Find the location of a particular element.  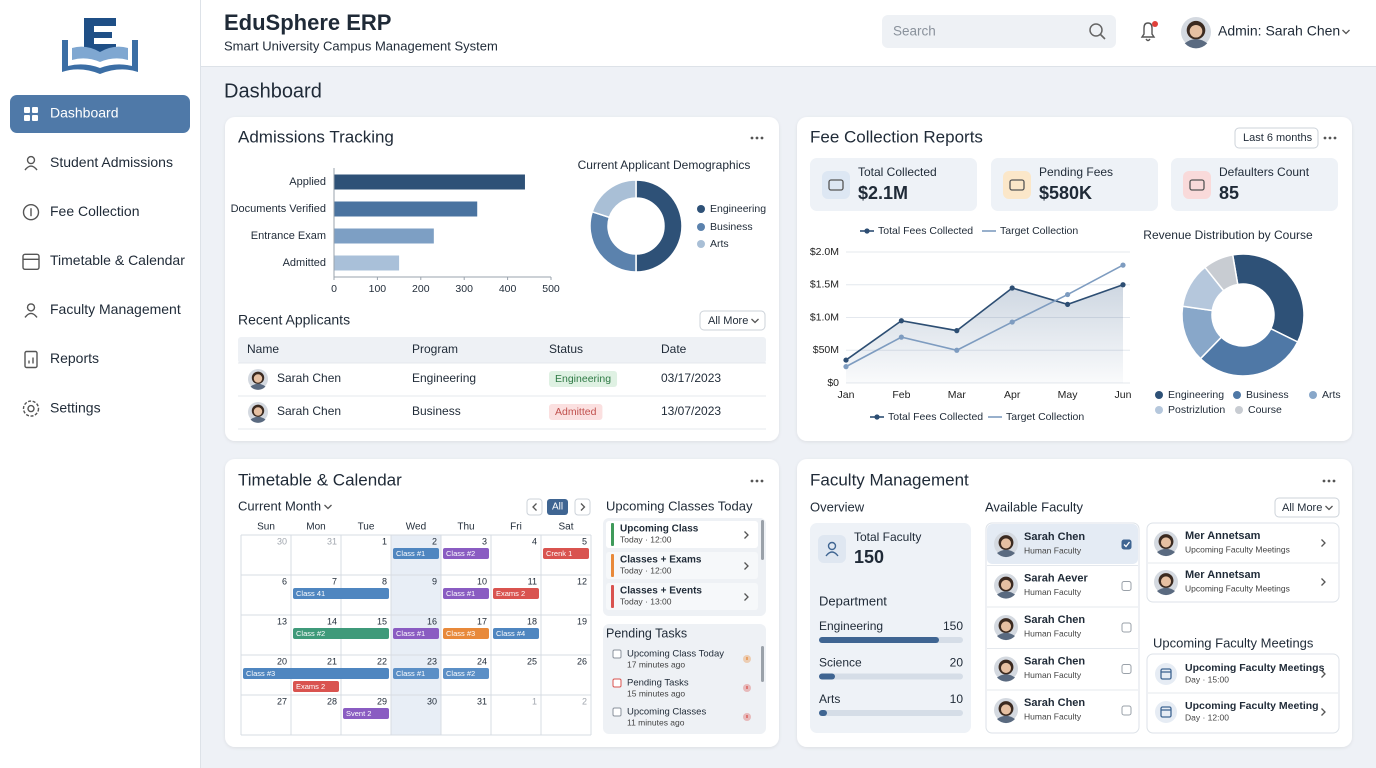

day-number: 22 is located at coordinates (382, 661).